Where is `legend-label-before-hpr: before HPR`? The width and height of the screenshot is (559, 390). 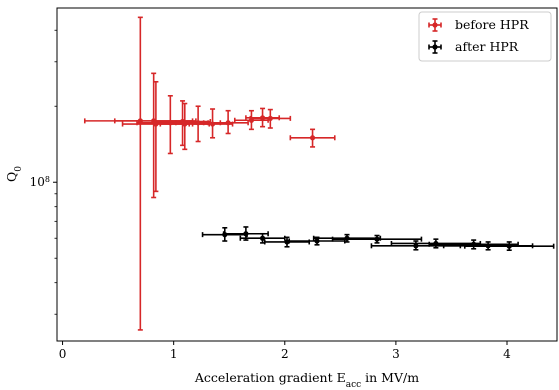 legend-label-before-hpr: before HPR is located at coordinates (492, 24).